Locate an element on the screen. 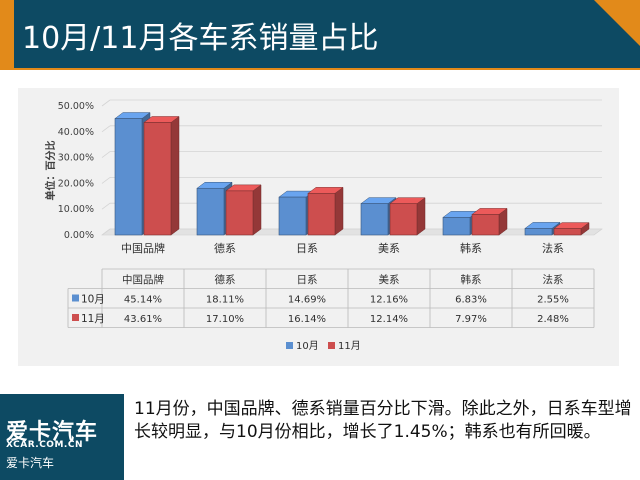 This screenshot has width=640, height=480. header-banner: 10月/11月各车系销量占比 is located at coordinates (320, 35).